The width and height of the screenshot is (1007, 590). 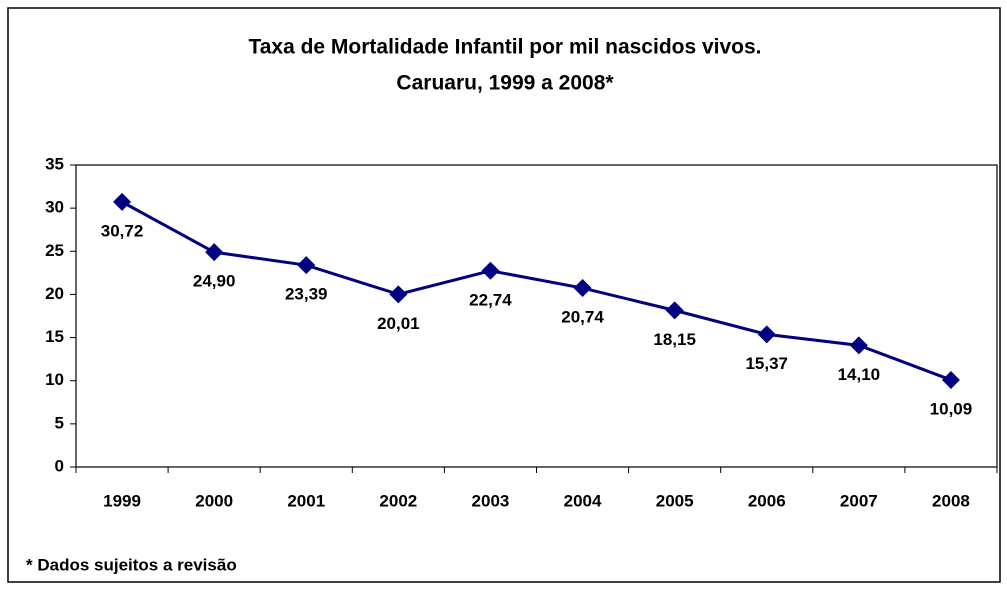 I want to click on x-tick-label: 2003, so click(x=491, y=500).